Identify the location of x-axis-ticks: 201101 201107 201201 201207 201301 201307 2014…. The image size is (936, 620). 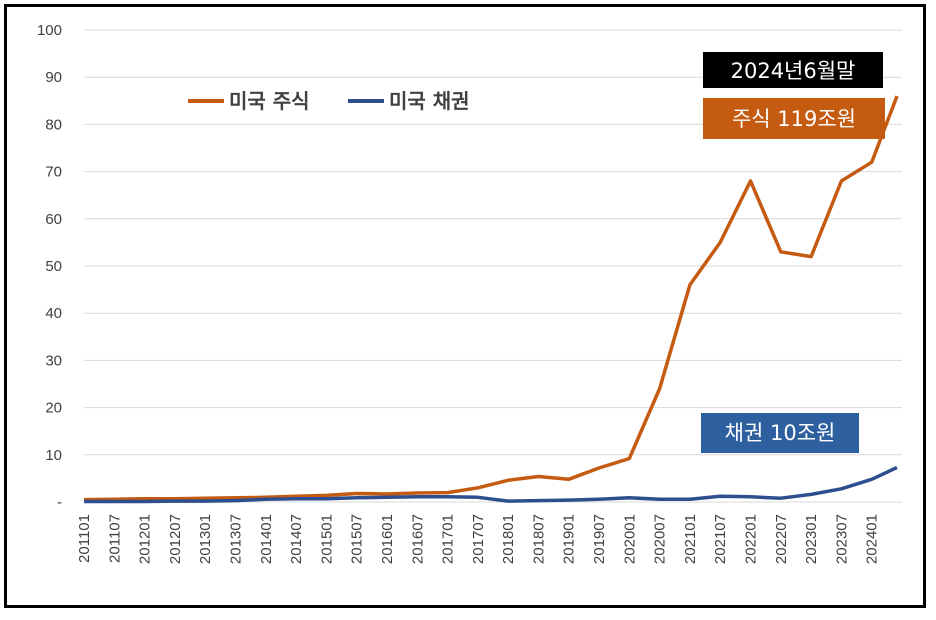
(478, 539).